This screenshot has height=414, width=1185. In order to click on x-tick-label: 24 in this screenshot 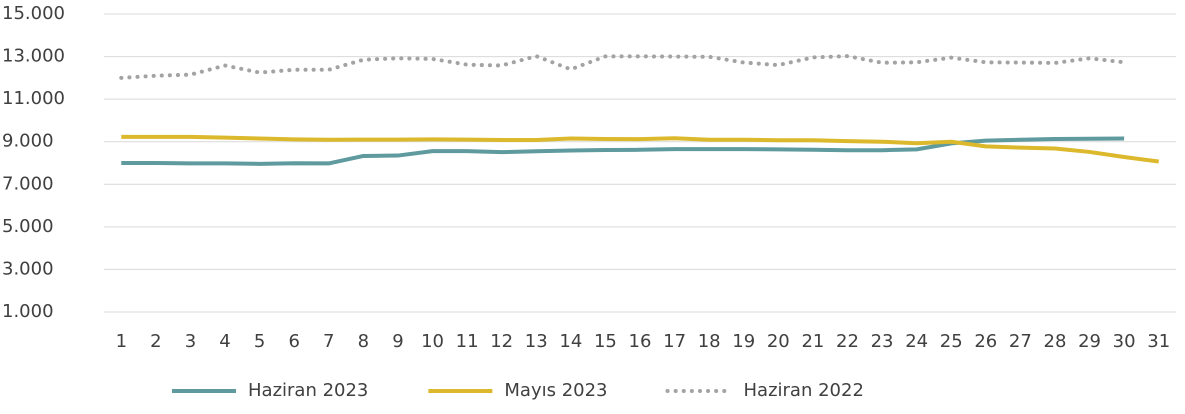, I will do `click(916, 341)`.